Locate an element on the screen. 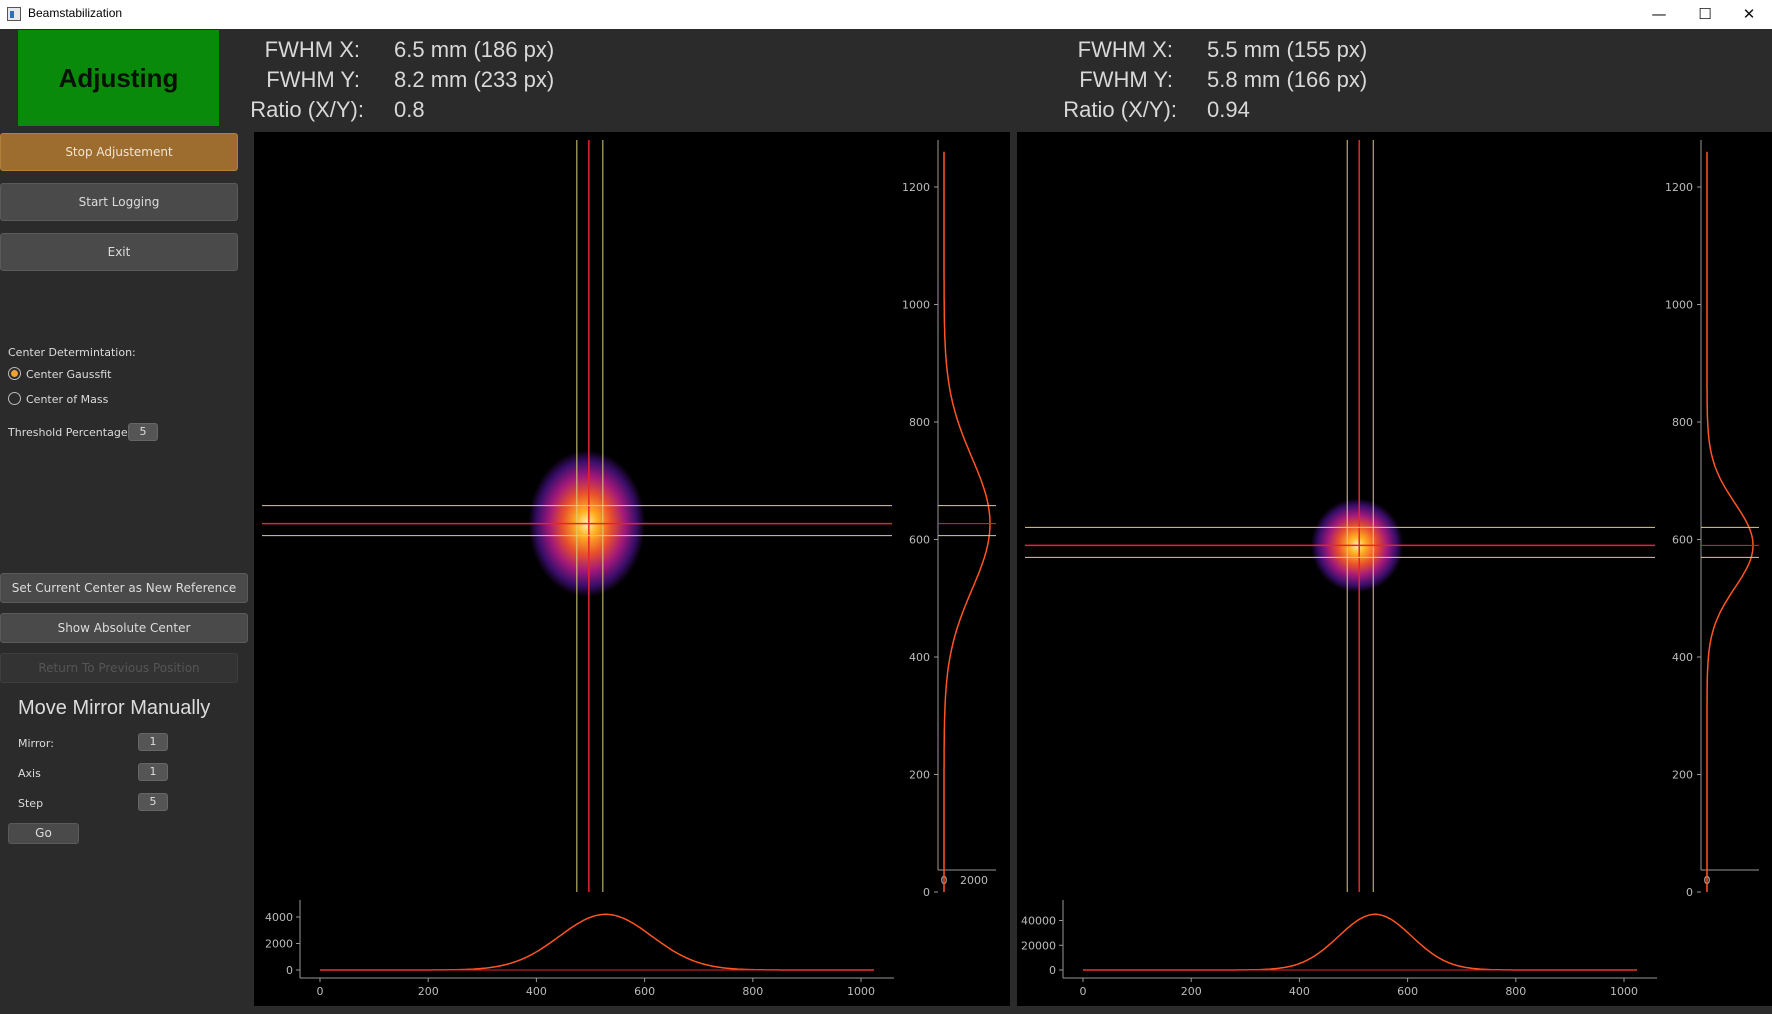 The height and width of the screenshot is (1014, 1772). maximize-icon: ☐ is located at coordinates (1705, 14).